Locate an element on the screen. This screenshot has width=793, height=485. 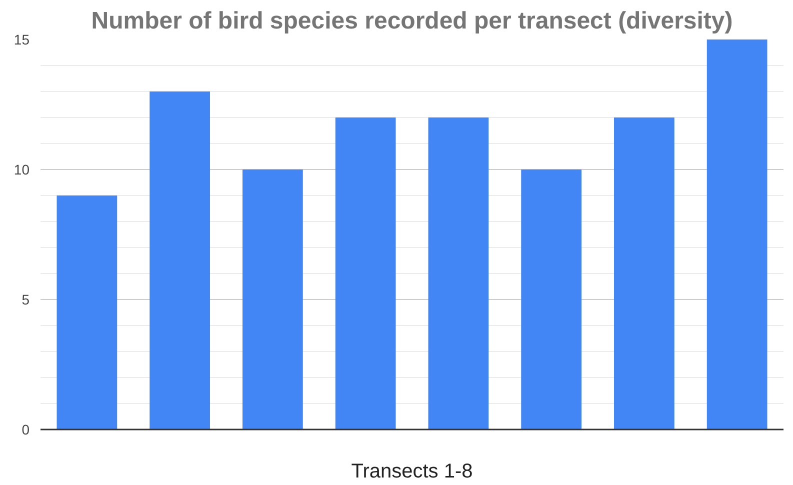
x-axis-title: Transects 1-8 is located at coordinates (412, 471).